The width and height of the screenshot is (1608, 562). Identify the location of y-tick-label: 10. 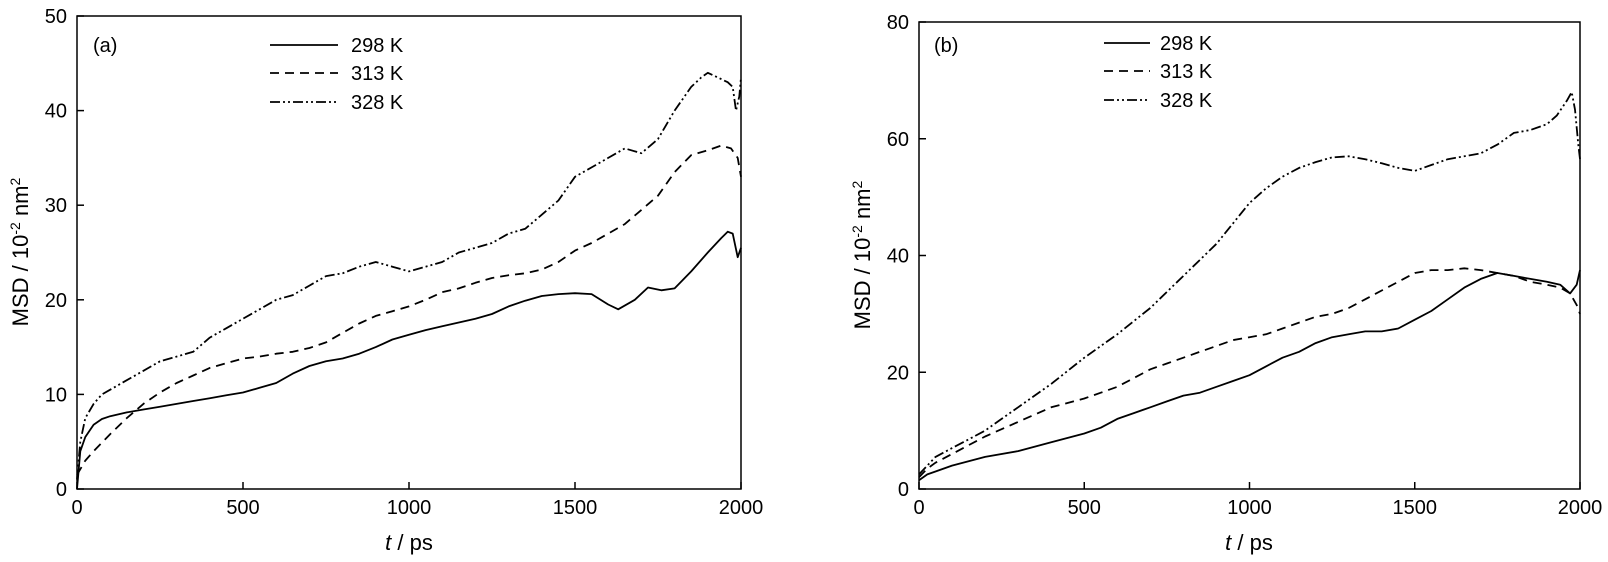
(56, 395).